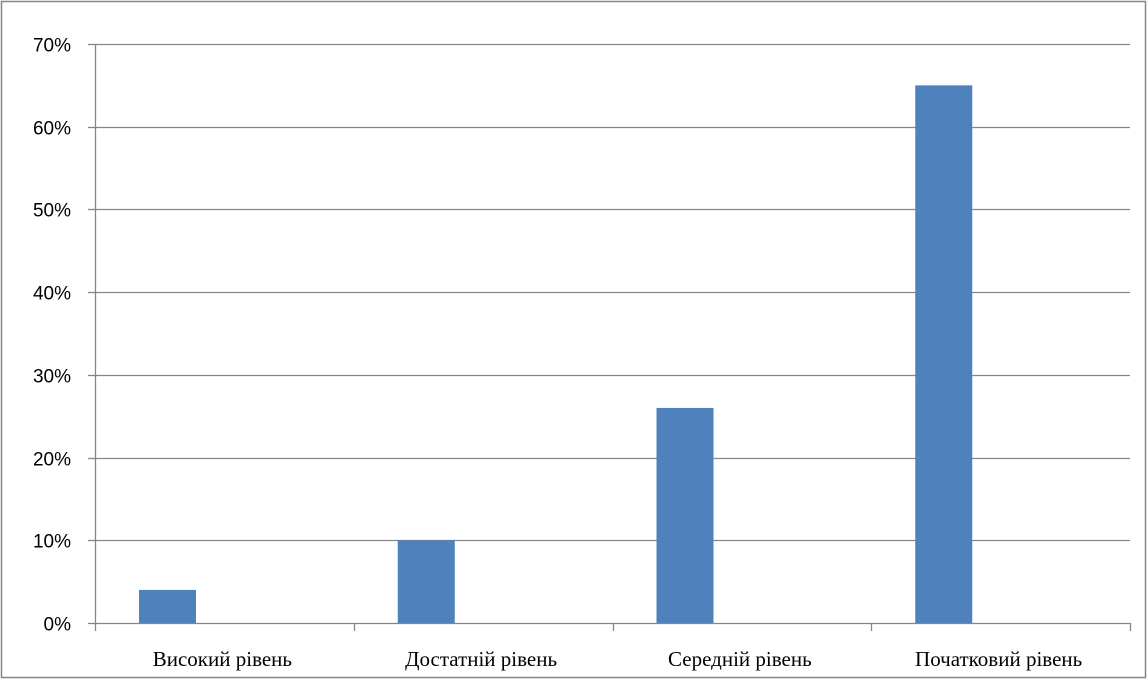  I want to click on y-tick-label: 20%, so click(52, 460).